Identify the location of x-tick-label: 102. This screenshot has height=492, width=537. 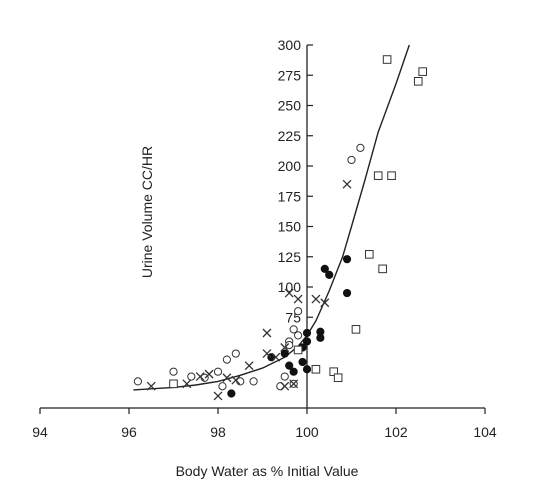
(396, 432).